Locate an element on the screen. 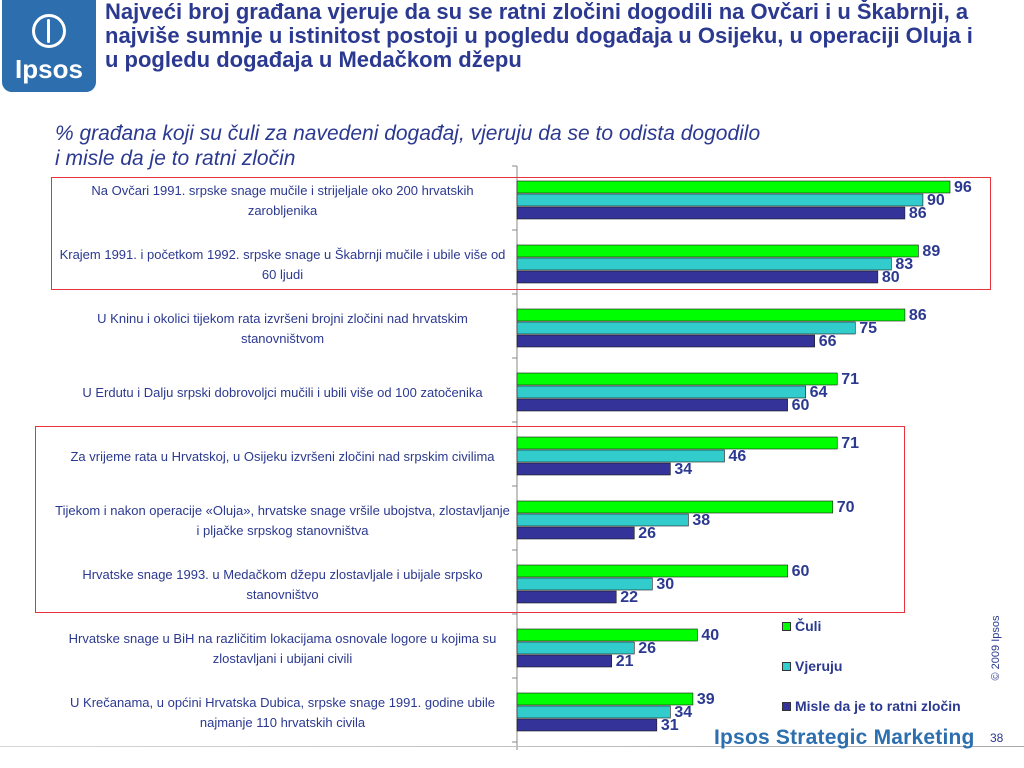  data-label: 21 is located at coordinates (625, 661).